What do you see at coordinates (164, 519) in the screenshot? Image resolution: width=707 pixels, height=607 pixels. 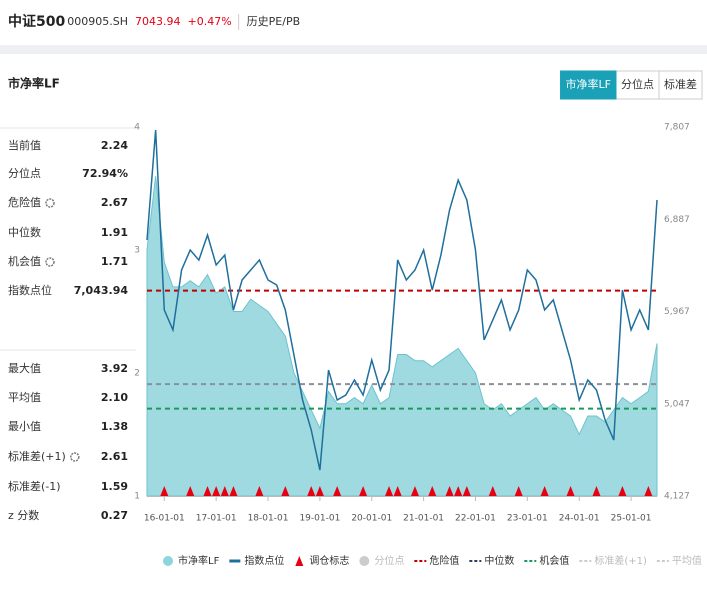 I see `x-tick-label: 16-01-01` at bounding box center [164, 519].